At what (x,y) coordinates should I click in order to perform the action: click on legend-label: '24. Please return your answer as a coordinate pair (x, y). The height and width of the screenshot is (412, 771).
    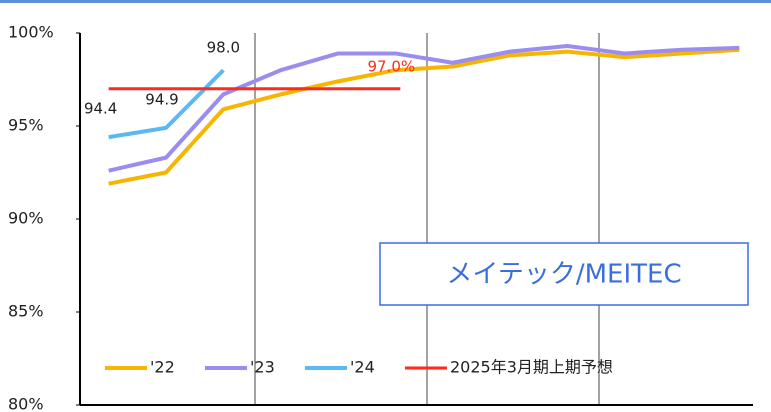
    Looking at the image, I should click on (362, 367).